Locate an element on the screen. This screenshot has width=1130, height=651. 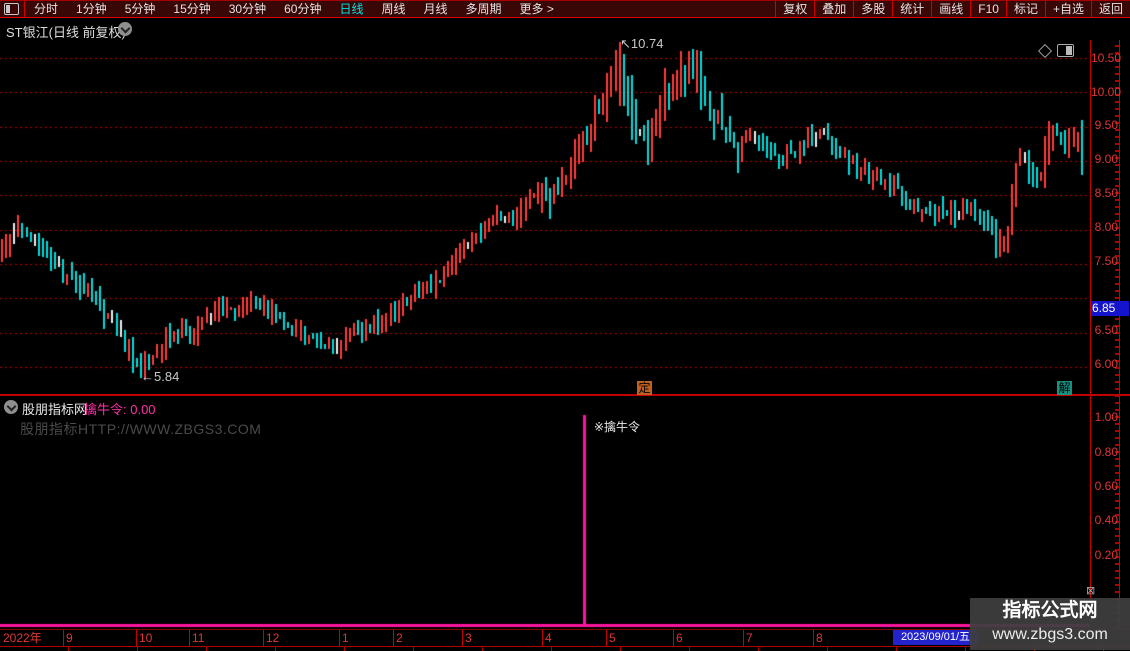
price-axis-label: 8.00 is located at coordinates (1106, 227).